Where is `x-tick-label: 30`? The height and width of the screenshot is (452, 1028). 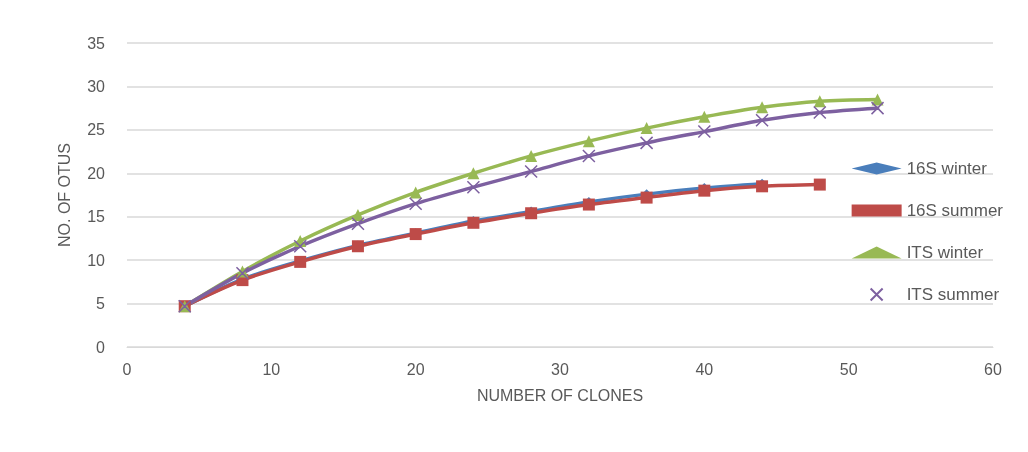 x-tick-label: 30 is located at coordinates (560, 369).